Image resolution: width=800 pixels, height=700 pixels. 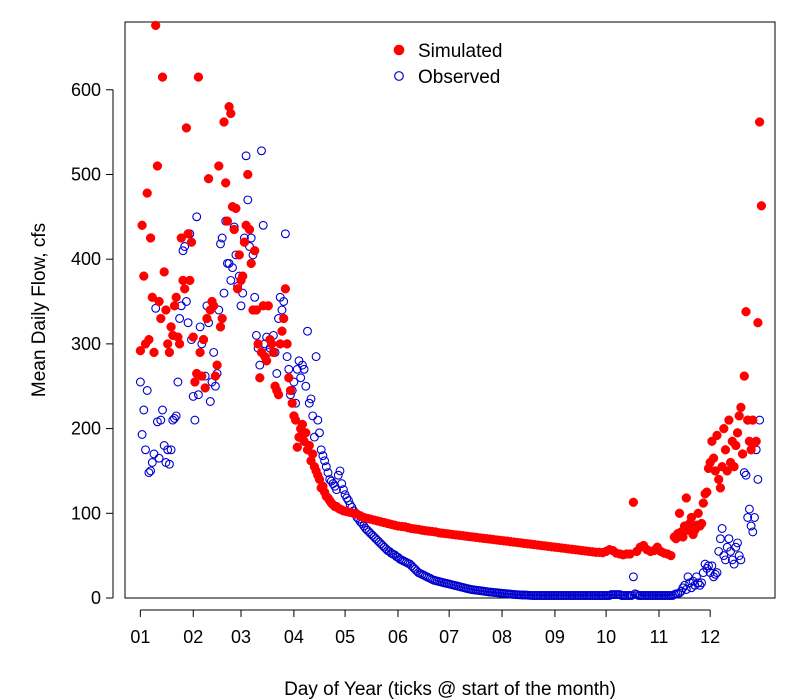 What do you see at coordinates (399, 76) in the screenshot?
I see `legend-observed-marker` at bounding box center [399, 76].